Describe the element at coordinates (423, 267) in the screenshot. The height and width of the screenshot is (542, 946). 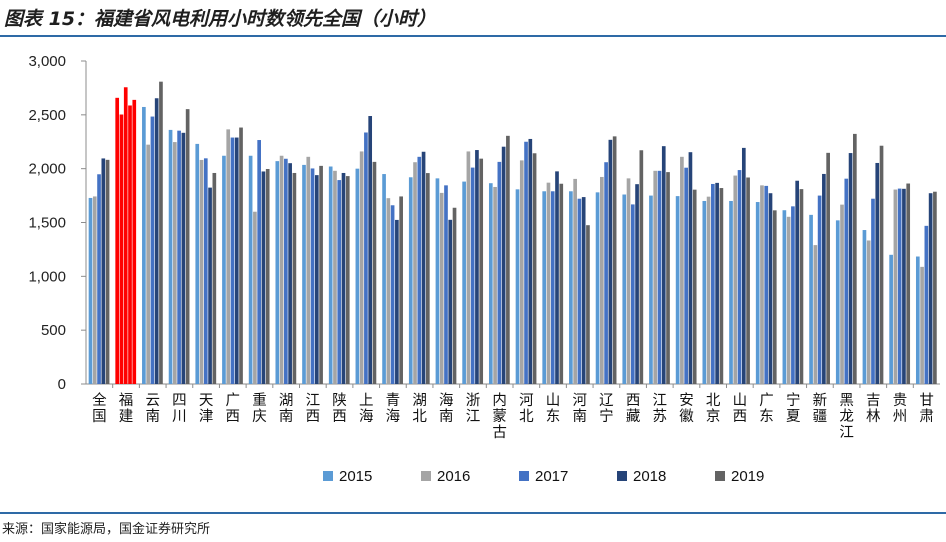
I see `bar-2018-湖北` at that location.